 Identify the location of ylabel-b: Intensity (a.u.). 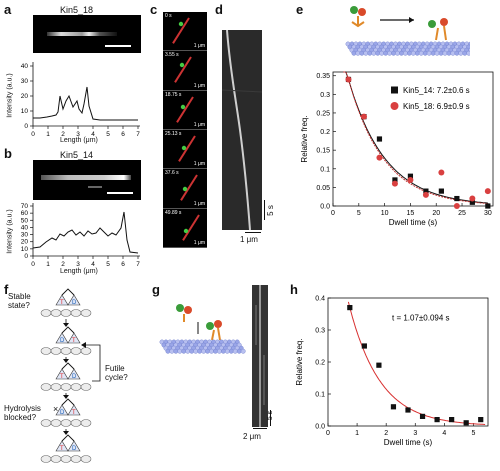
(10, 231).